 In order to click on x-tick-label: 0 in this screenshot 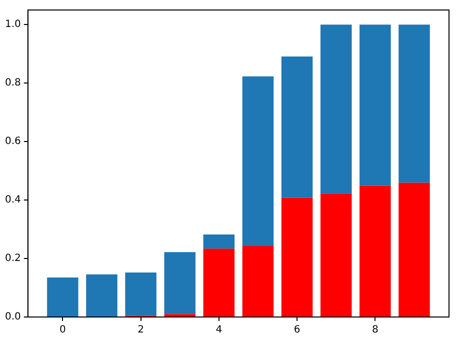, I will do `click(62, 330)`.